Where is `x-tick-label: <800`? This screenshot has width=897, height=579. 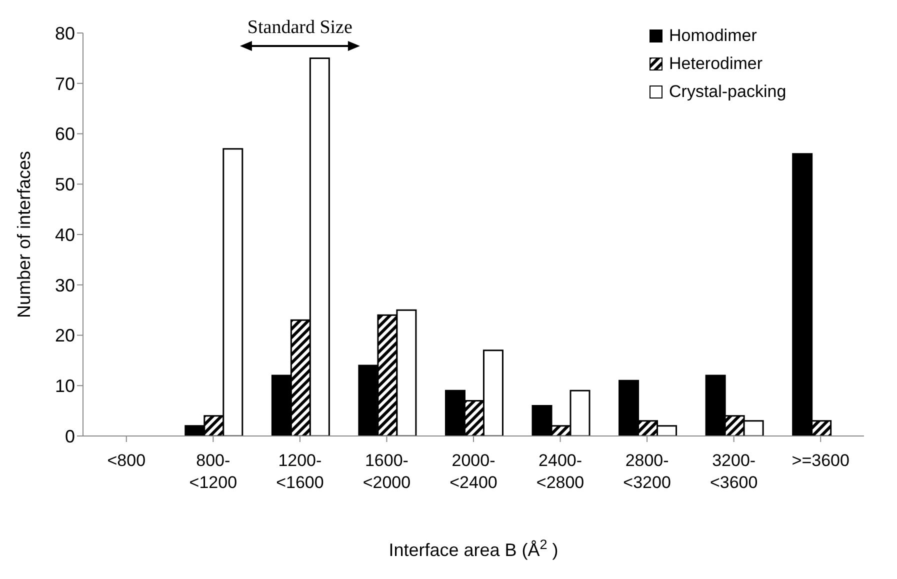
x-tick-label: <800 is located at coordinates (126, 460).